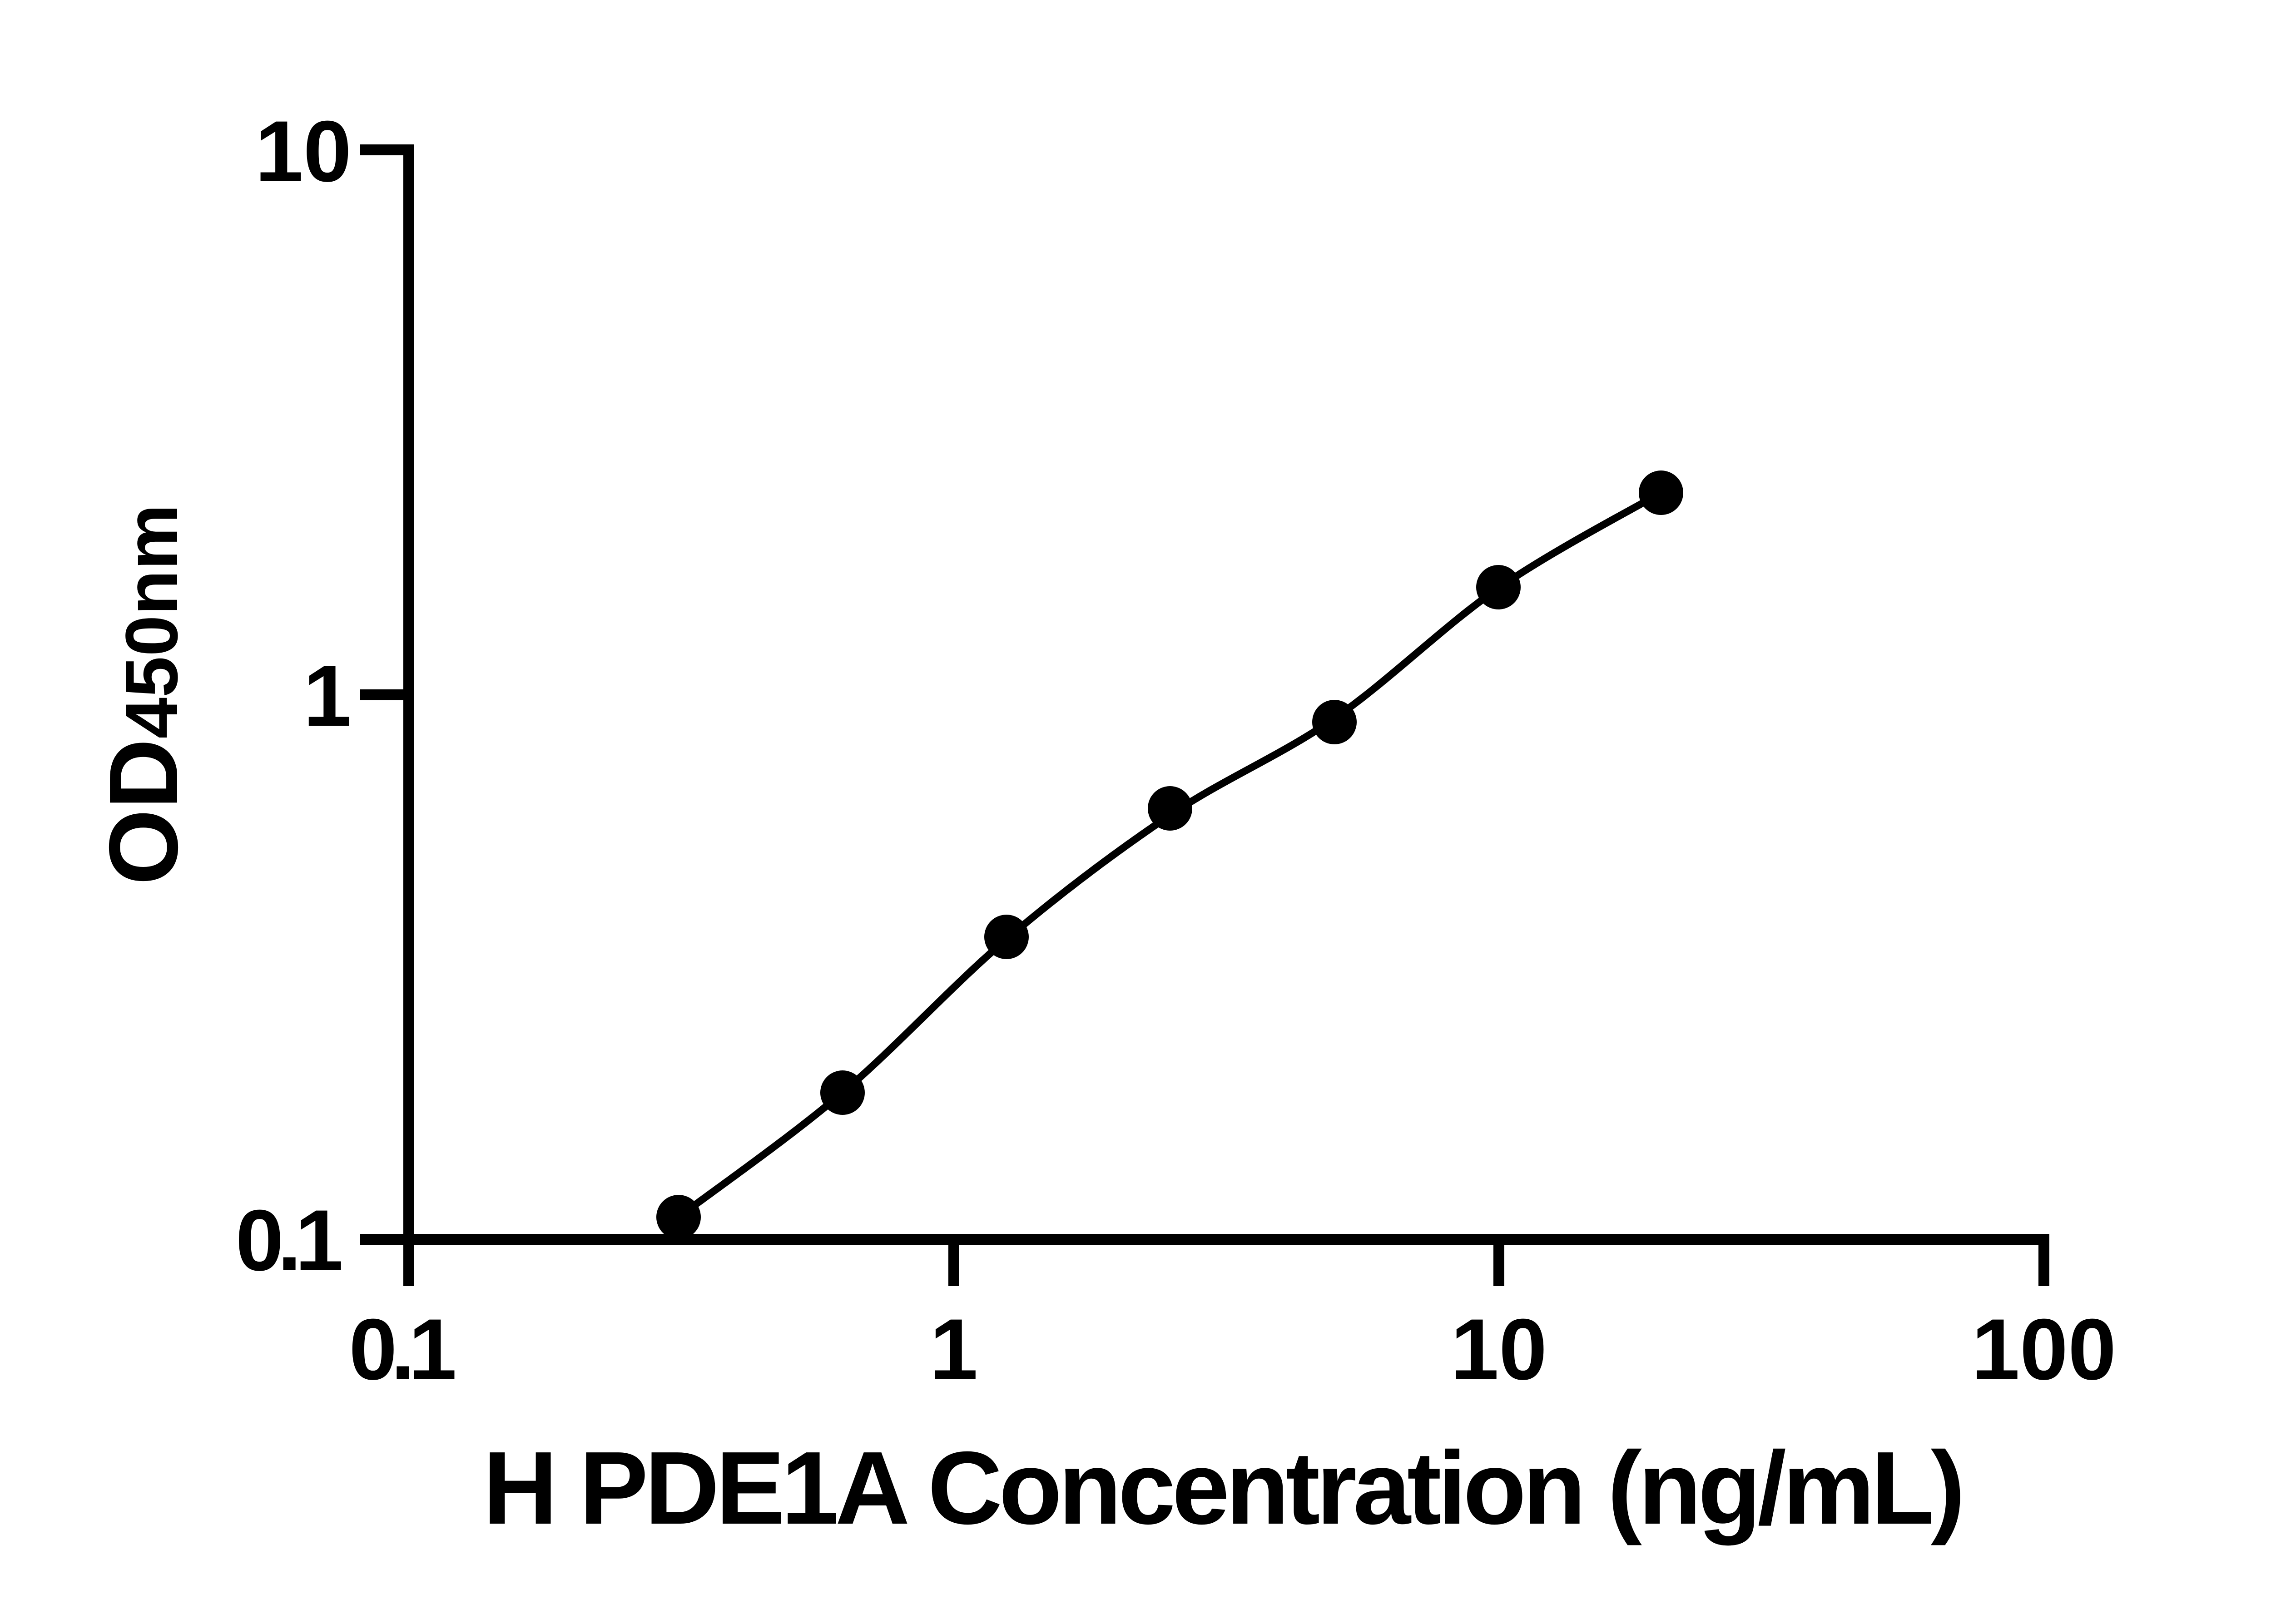 The image size is (2271, 1624). Describe the element at coordinates (143, 694) in the screenshot. I see `svg-text: OD450nm` at that location.